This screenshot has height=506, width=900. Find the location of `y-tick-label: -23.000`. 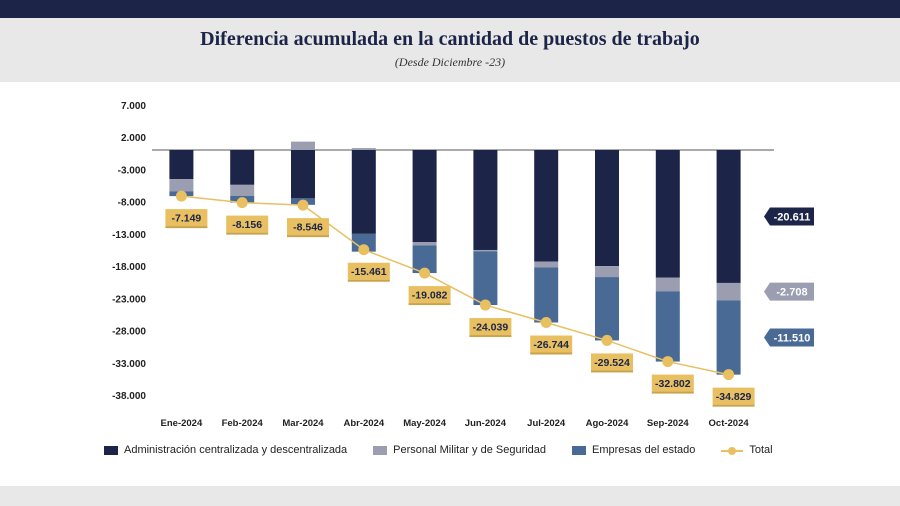

y-tick-label: -23.000 is located at coordinates (129, 299).